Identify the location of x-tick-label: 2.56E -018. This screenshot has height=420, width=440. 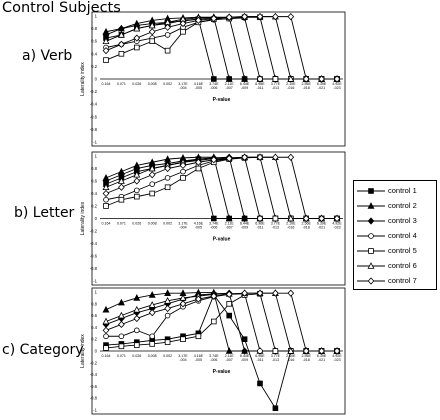
(306, 358).